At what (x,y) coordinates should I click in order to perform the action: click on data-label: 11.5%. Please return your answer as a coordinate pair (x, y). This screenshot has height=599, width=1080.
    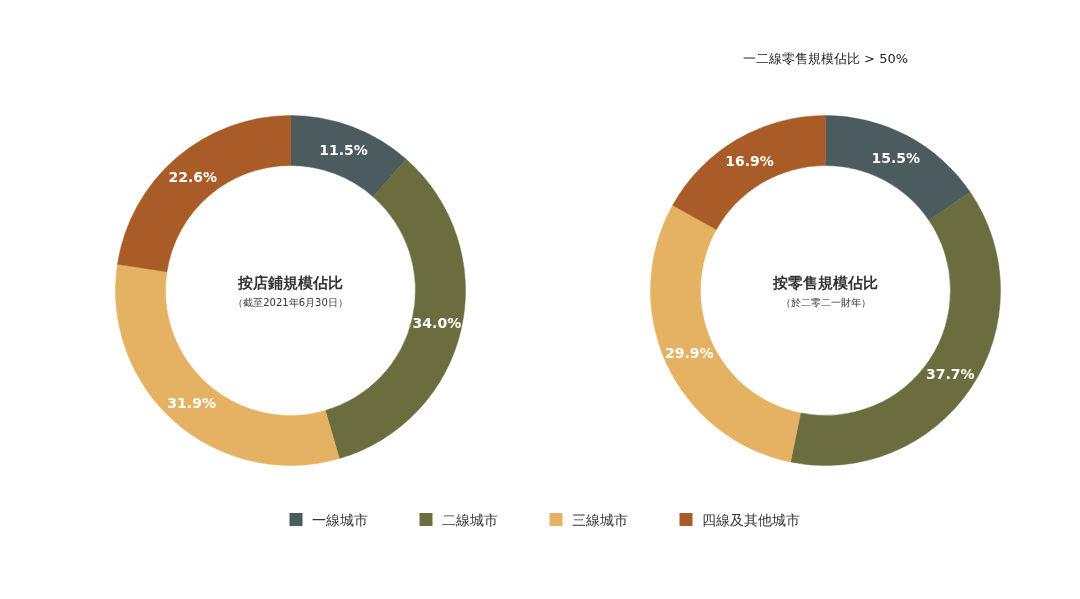
    Looking at the image, I should click on (343, 150).